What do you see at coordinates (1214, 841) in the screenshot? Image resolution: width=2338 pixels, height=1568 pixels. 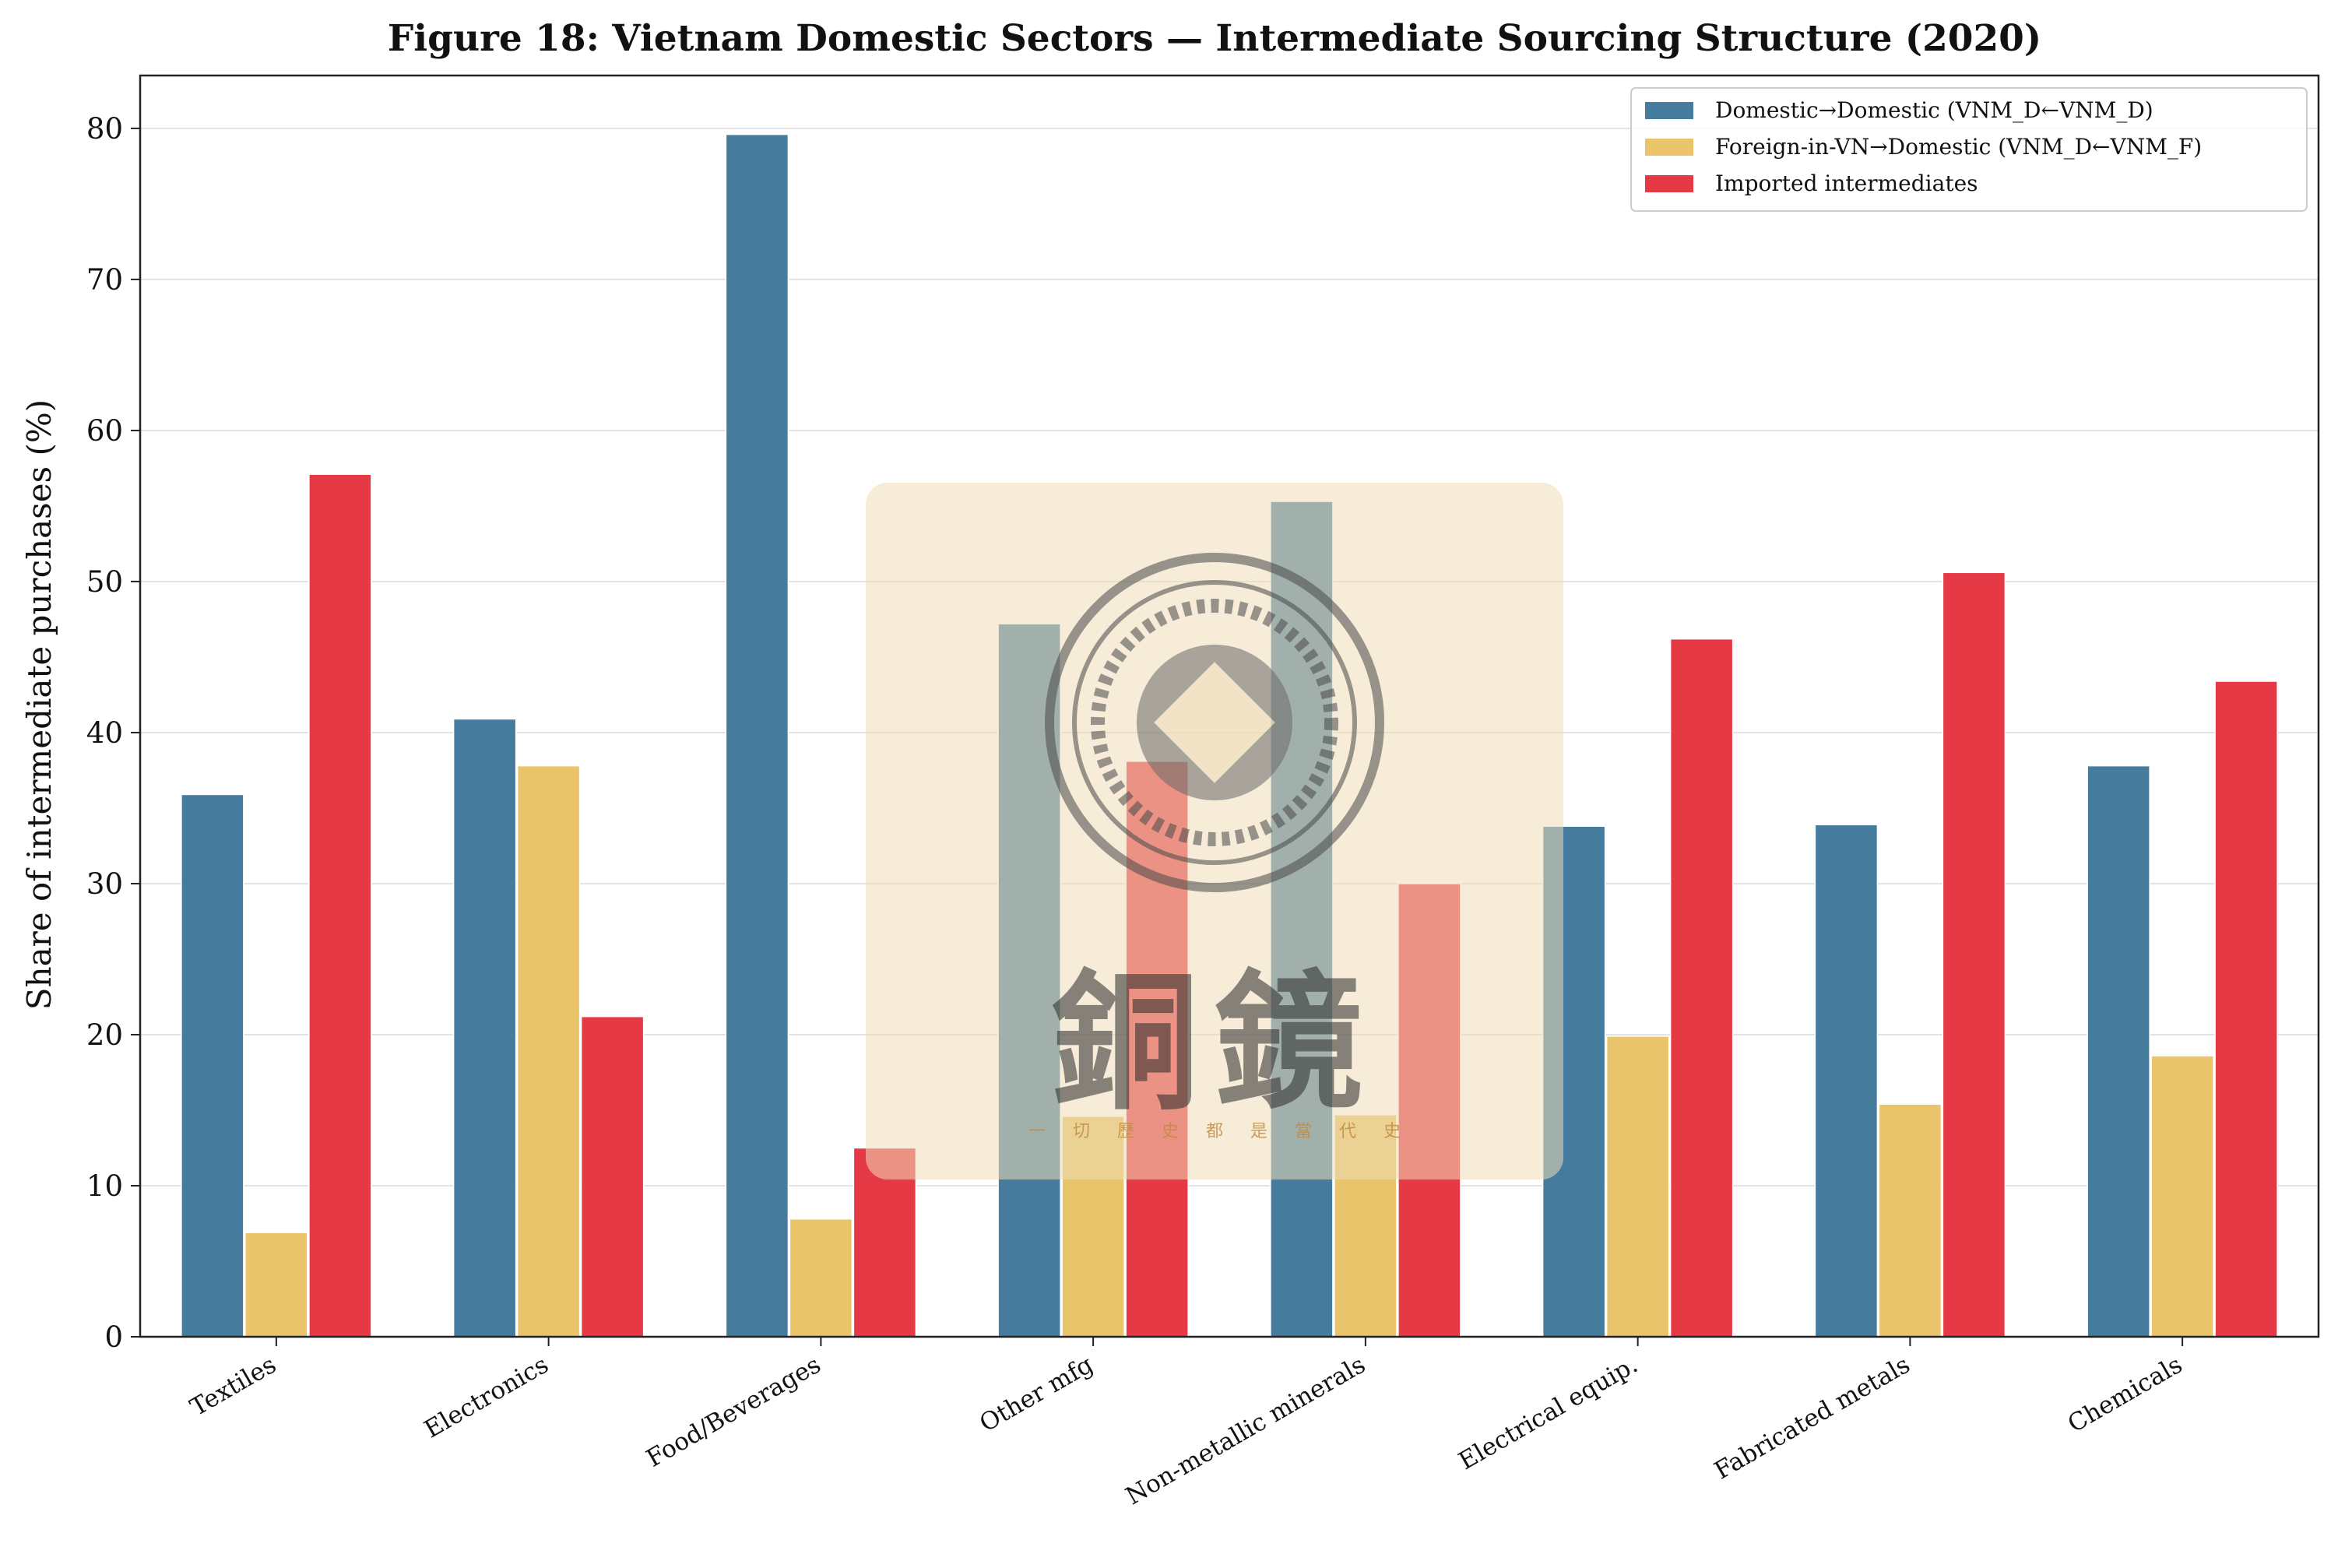 I see `watermark-emblem: 銅鏡` at bounding box center [1214, 841].